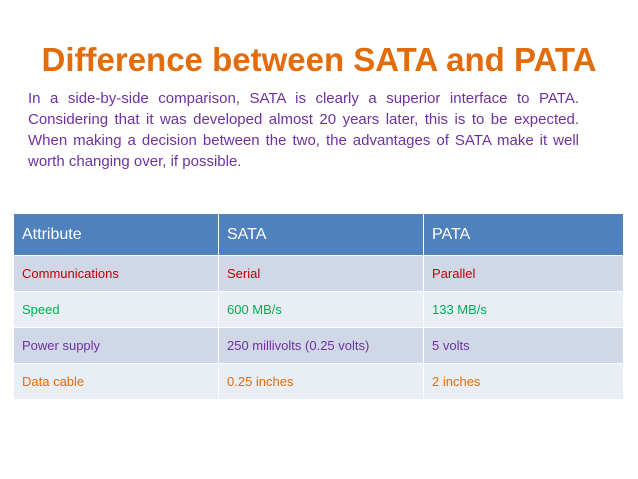 The width and height of the screenshot is (638, 479). I want to click on header-pata: PATA, so click(523, 235).